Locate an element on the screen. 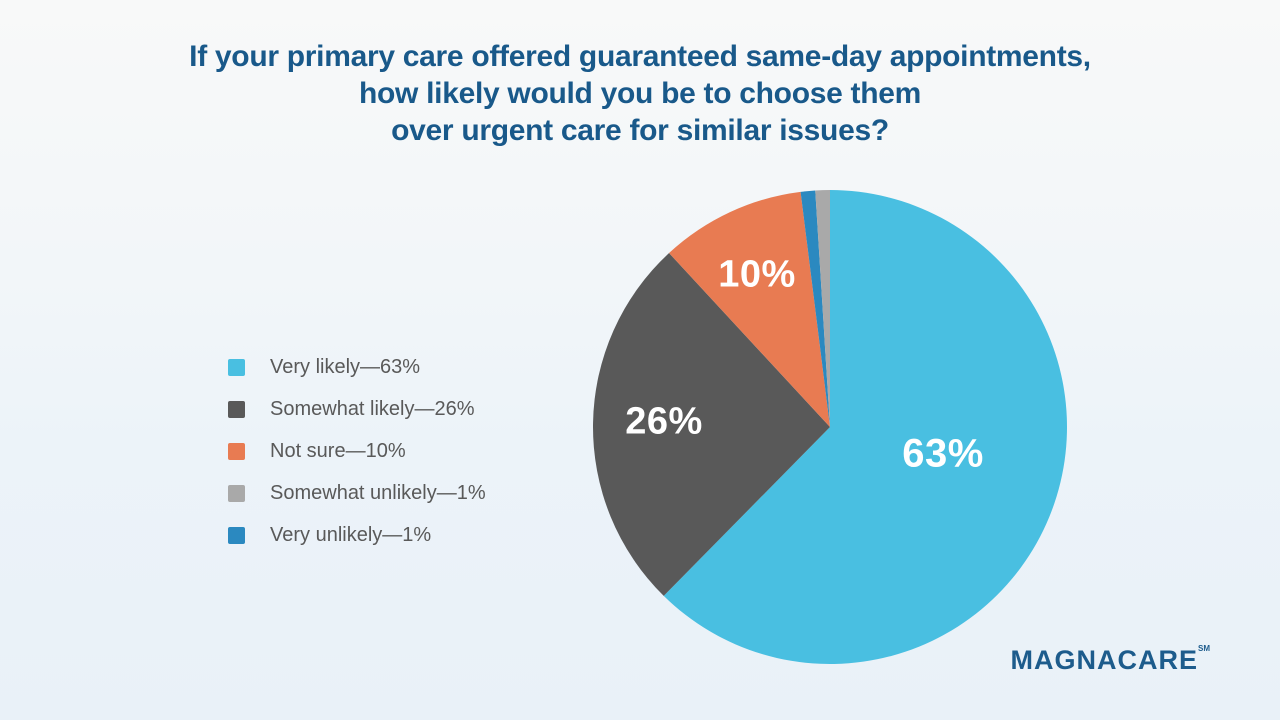  legend-swatch-not-sure is located at coordinates (236, 451).